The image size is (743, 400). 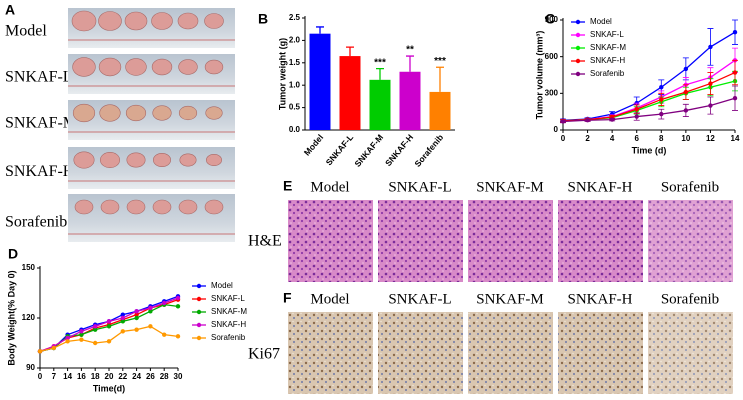 What do you see at coordinates (287, 298) in the screenshot?
I see `panel-label: F` at bounding box center [287, 298].